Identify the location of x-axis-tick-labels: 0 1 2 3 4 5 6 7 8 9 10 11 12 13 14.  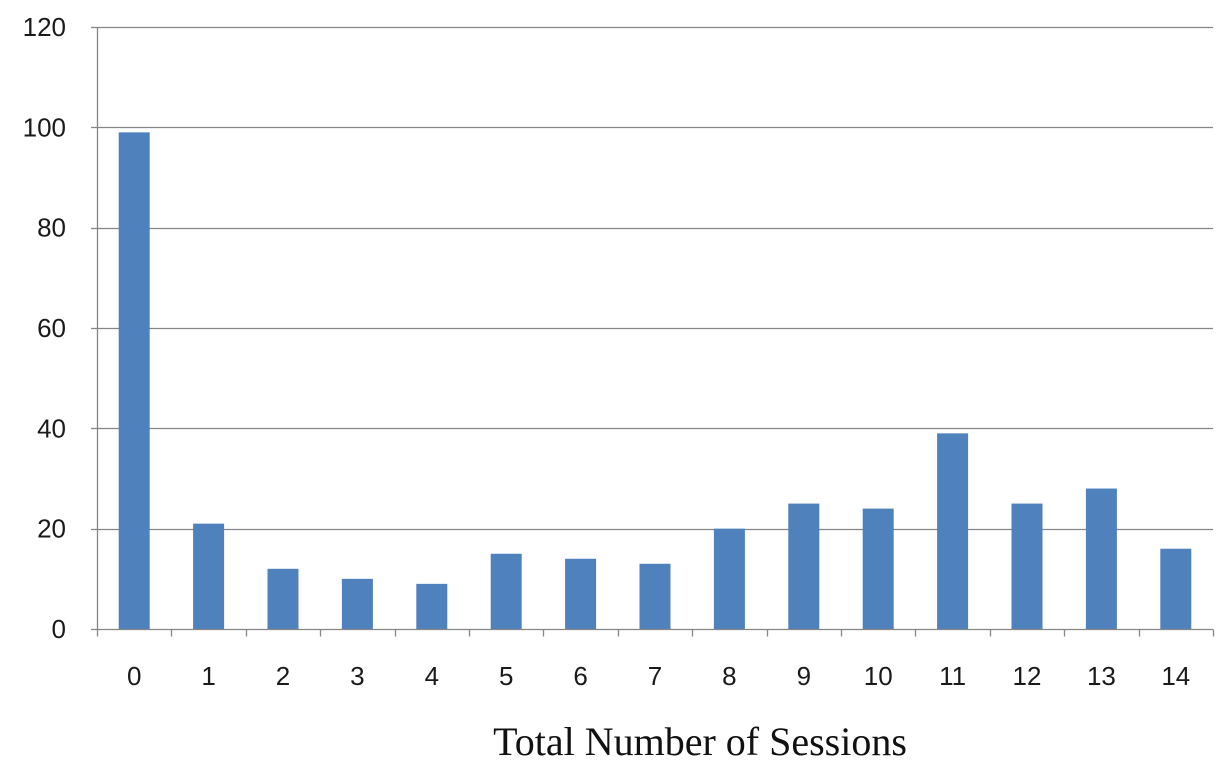
(658, 676).